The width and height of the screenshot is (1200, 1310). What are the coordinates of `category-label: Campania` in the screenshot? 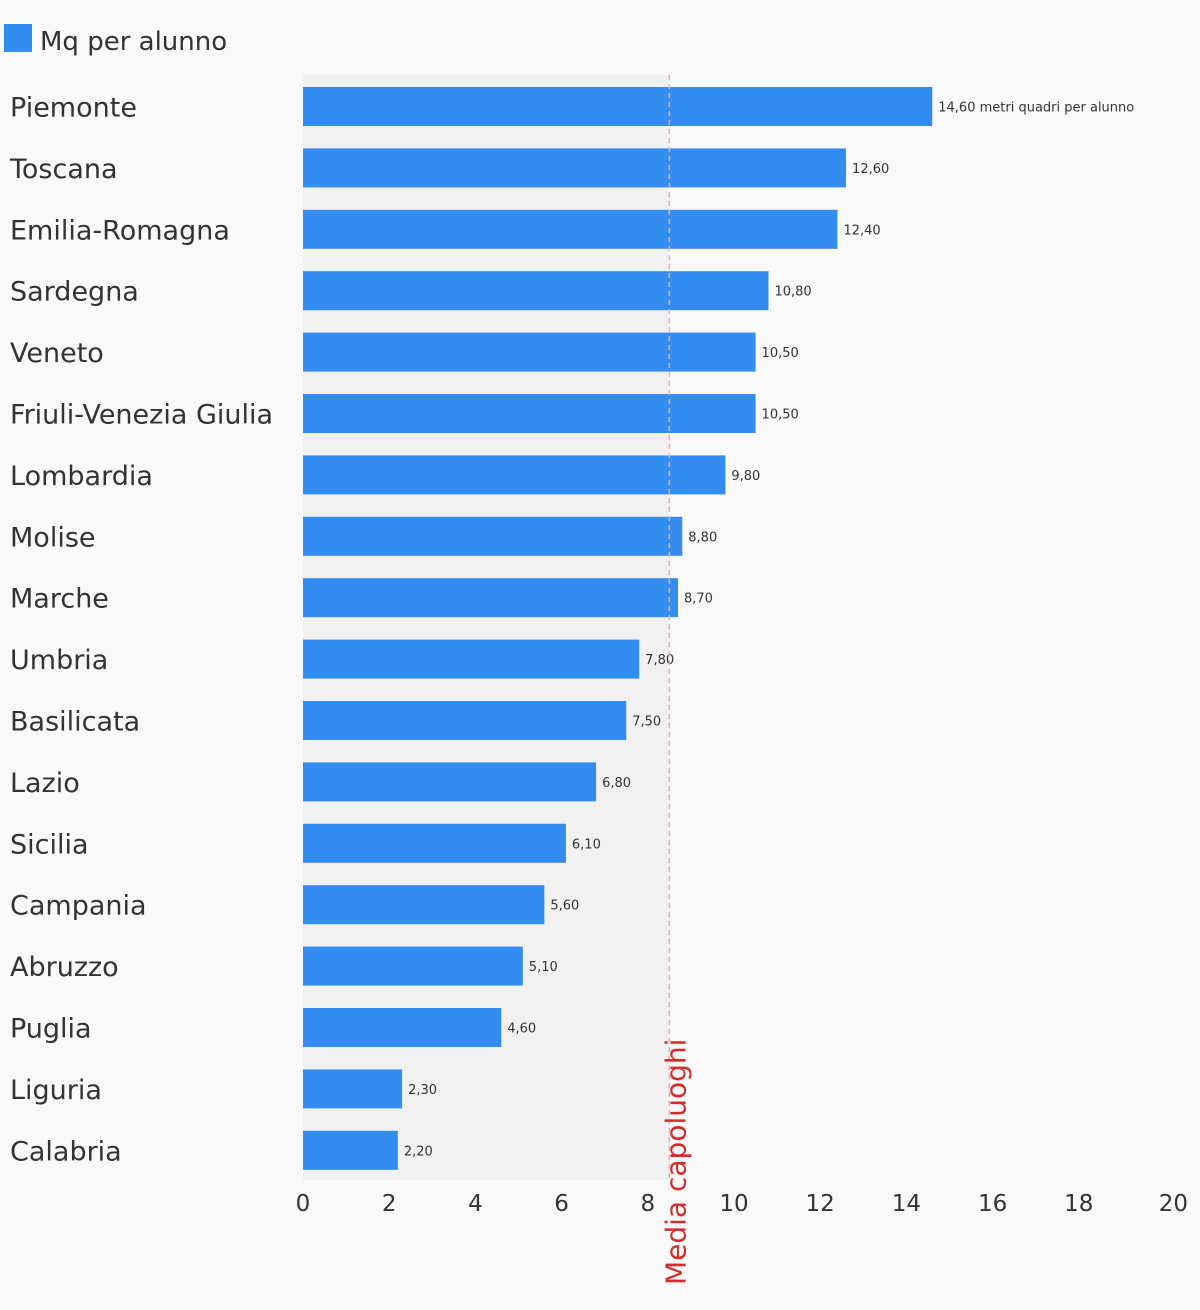 It's located at (78, 906).